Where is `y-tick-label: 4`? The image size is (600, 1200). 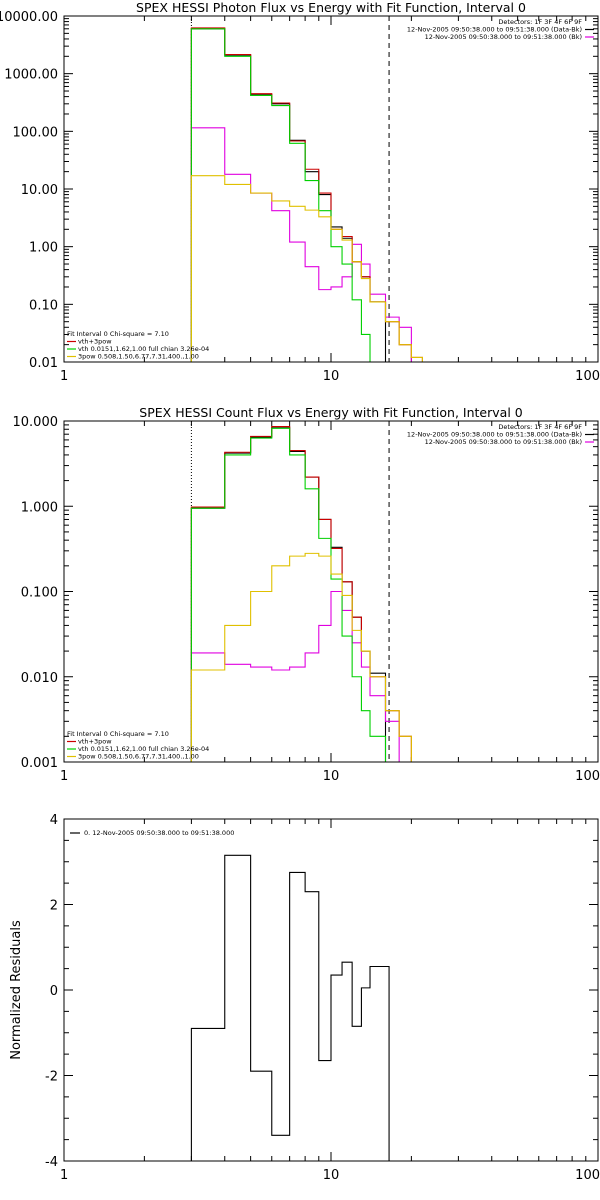 y-tick-label: 4 is located at coordinates (54, 820).